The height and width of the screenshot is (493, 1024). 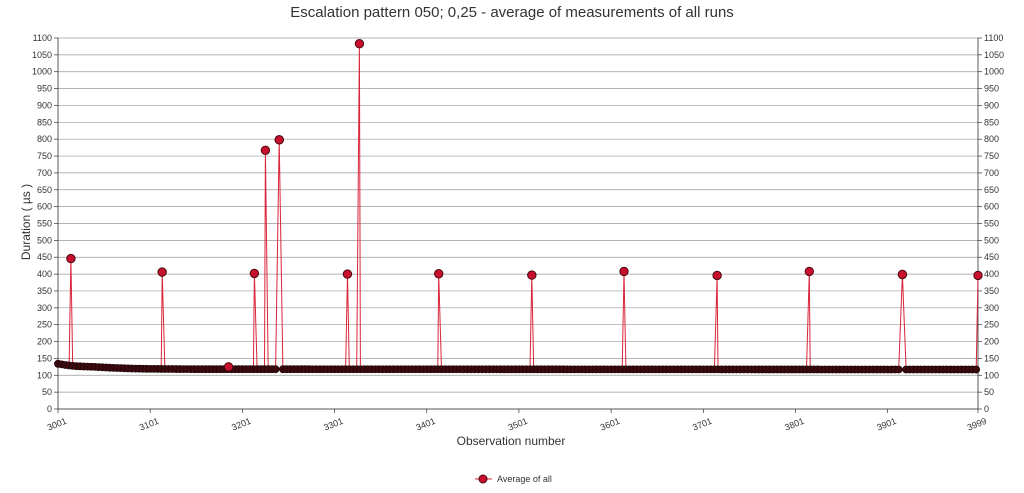 What do you see at coordinates (241, 424) in the screenshot?
I see `x-tick-label: 3201` at bounding box center [241, 424].